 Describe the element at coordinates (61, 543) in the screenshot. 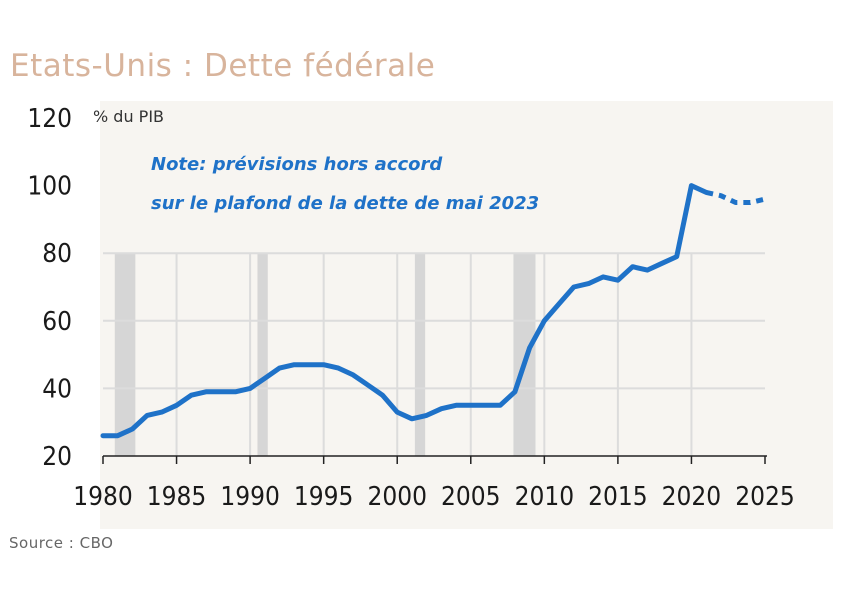

I see `source-note: Source : CBO` at that location.